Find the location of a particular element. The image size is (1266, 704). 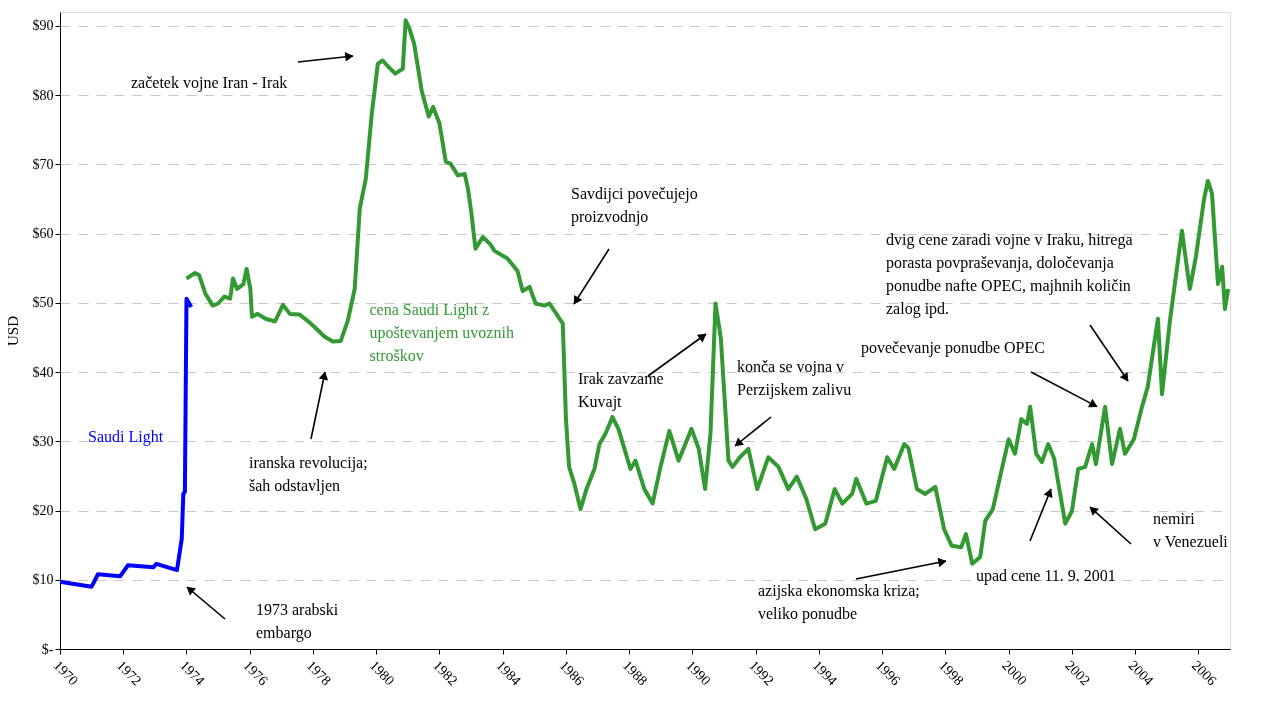

y-tick-label: $20 is located at coordinates (43, 511).